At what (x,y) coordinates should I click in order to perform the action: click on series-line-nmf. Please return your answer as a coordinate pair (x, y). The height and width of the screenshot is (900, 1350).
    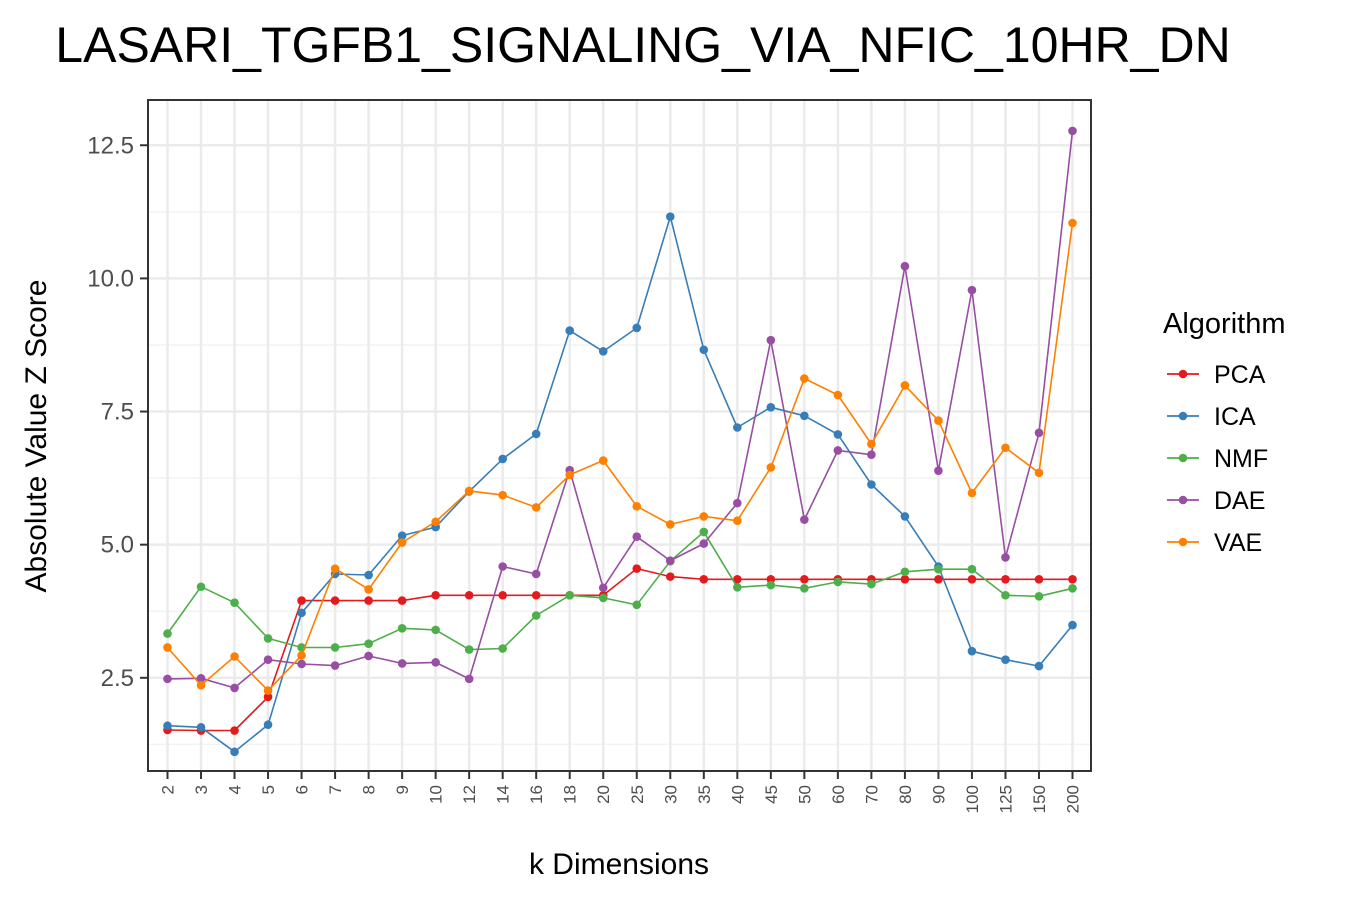
    Looking at the image, I should click on (619, 591).